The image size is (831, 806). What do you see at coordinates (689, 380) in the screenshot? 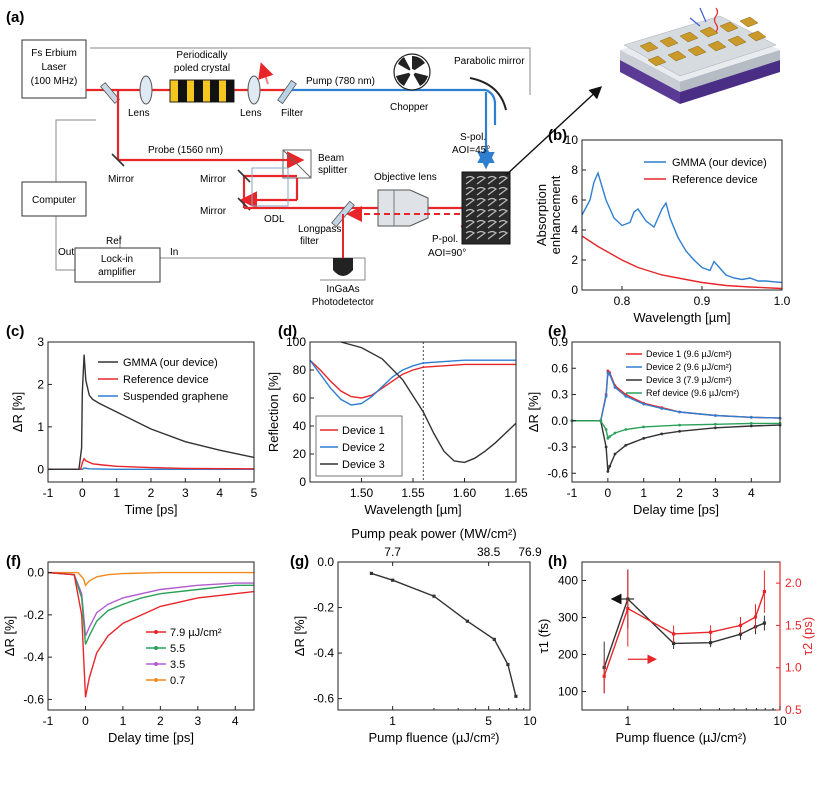
I see `legend-label-e-2: Device 3 (7.9 µJ/cm²)` at bounding box center [689, 380].